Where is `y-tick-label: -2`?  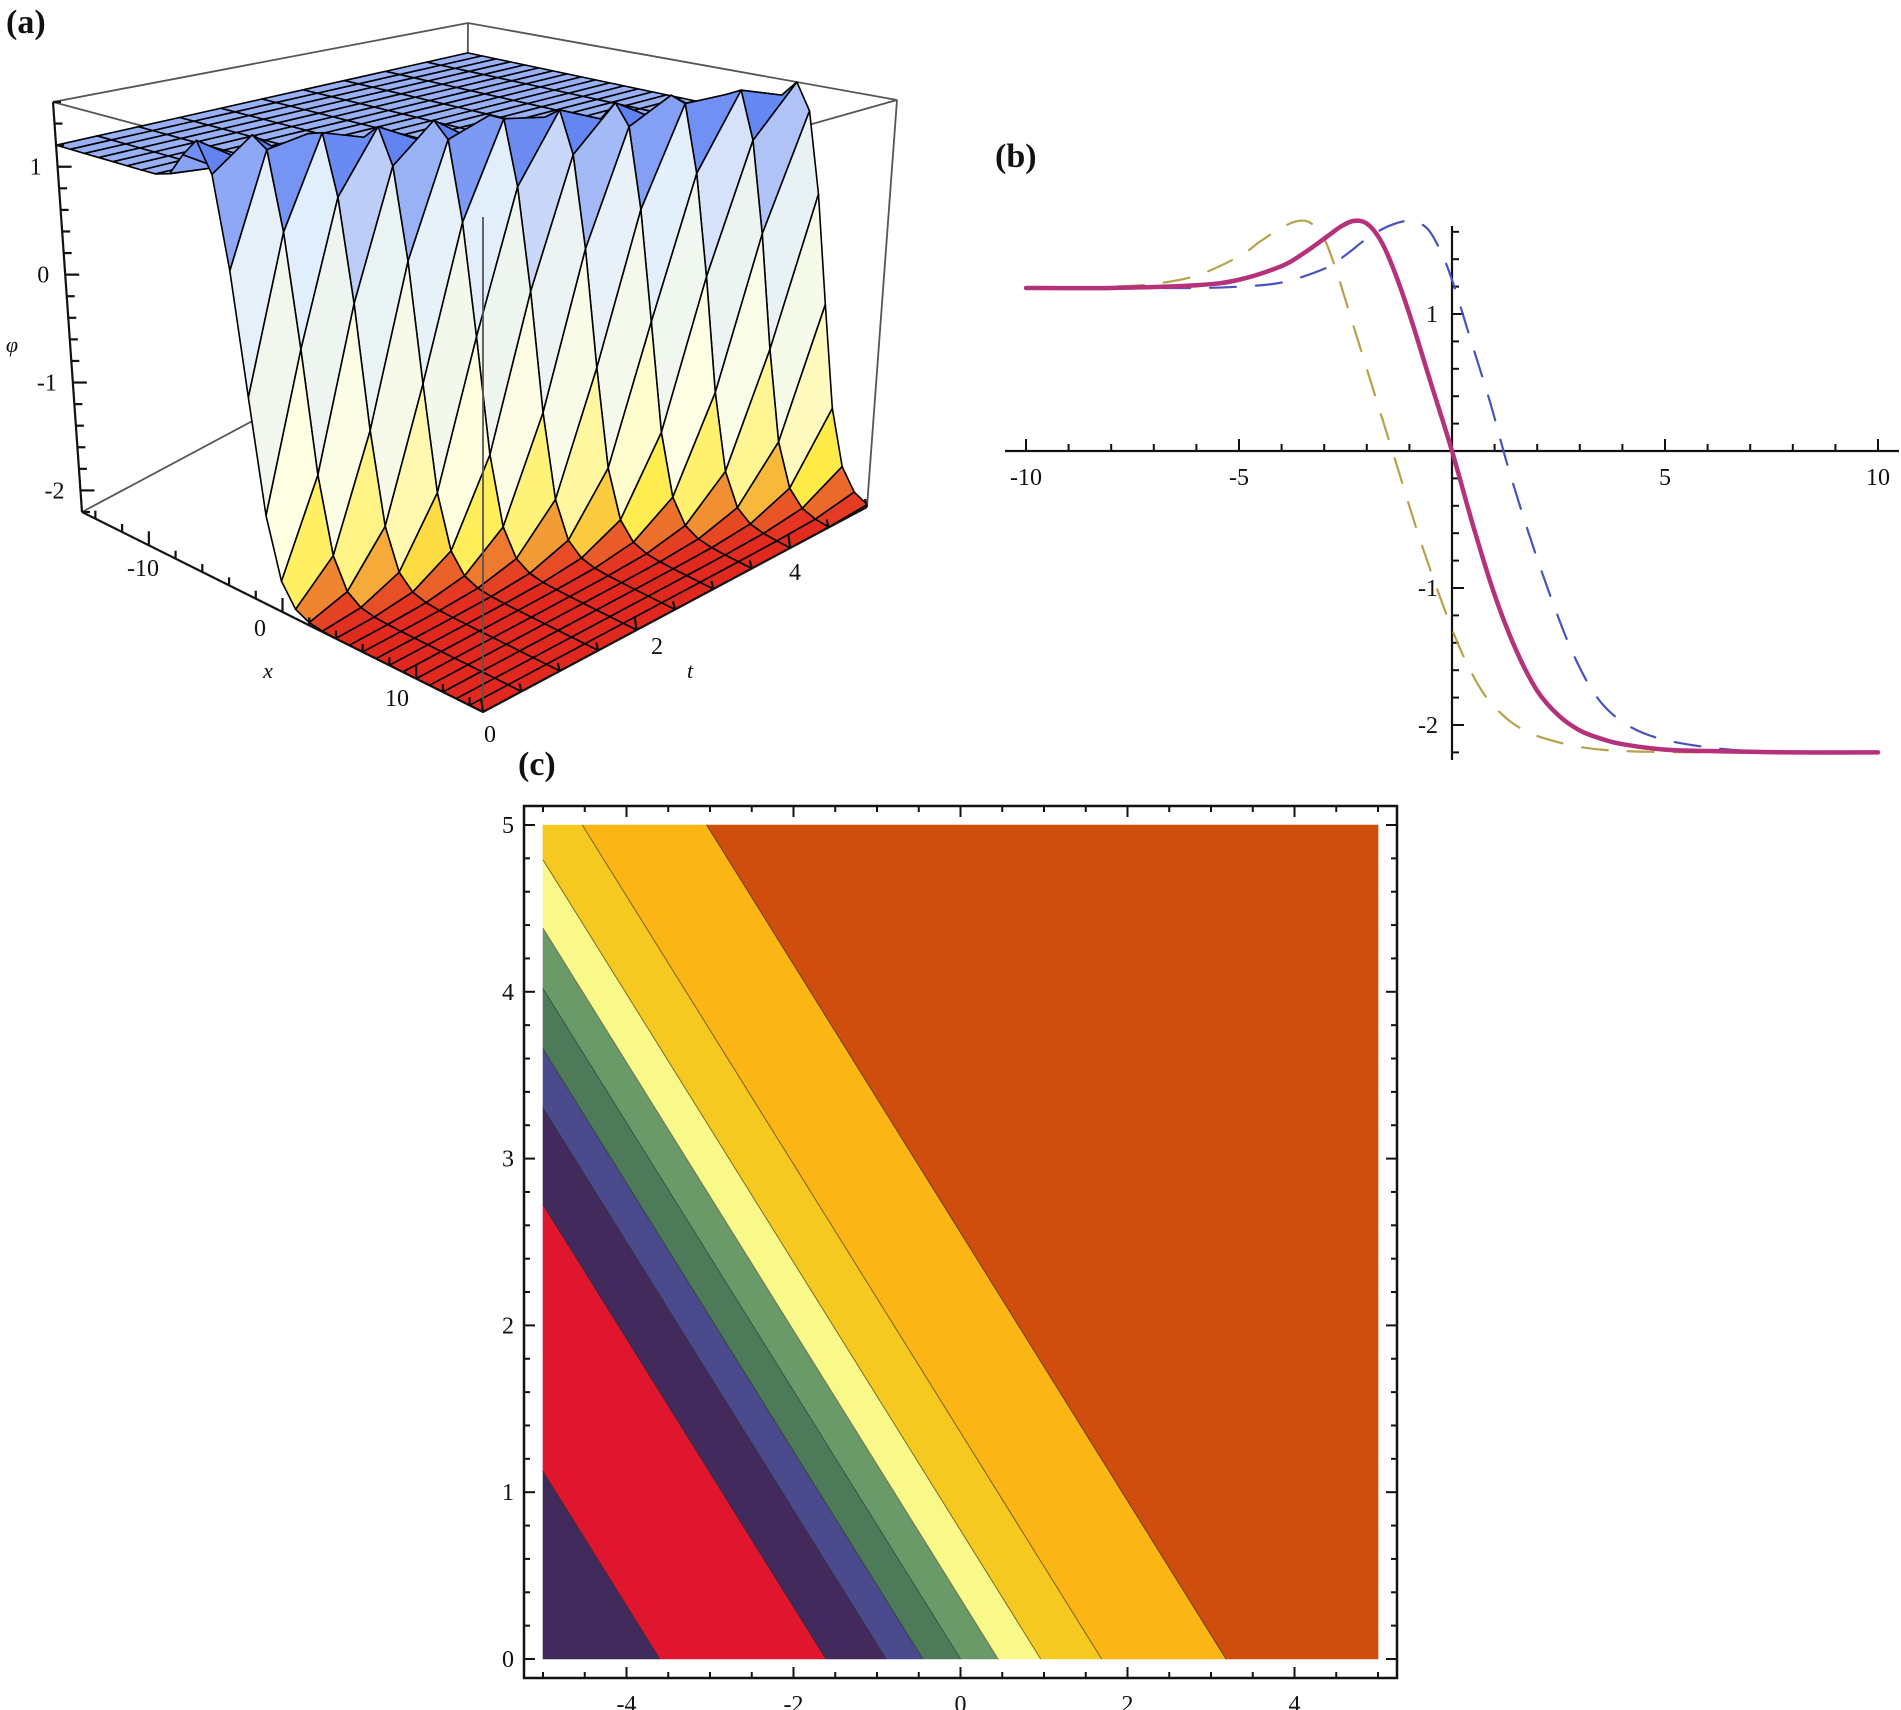
y-tick-label: -2 is located at coordinates (1428, 726).